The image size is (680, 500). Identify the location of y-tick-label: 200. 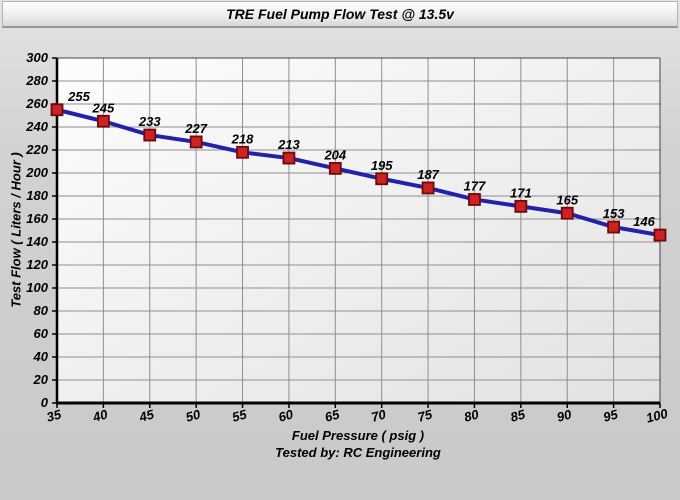
(36, 172).